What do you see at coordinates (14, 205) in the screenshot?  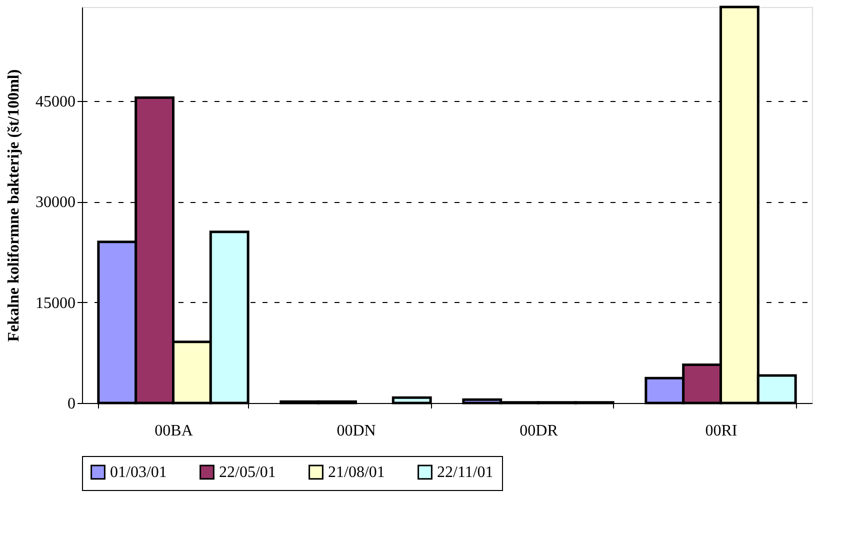 I see `y-axis-title: Fekalne koliformne bakterije (št/100ml)` at bounding box center [14, 205].